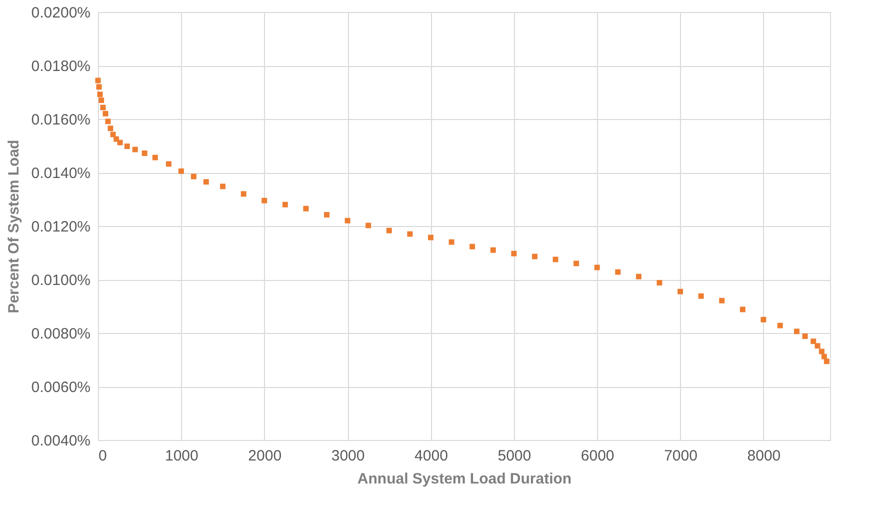 The image size is (888, 530). What do you see at coordinates (102, 456) in the screenshot?
I see `x-tick-label: 0` at bounding box center [102, 456].